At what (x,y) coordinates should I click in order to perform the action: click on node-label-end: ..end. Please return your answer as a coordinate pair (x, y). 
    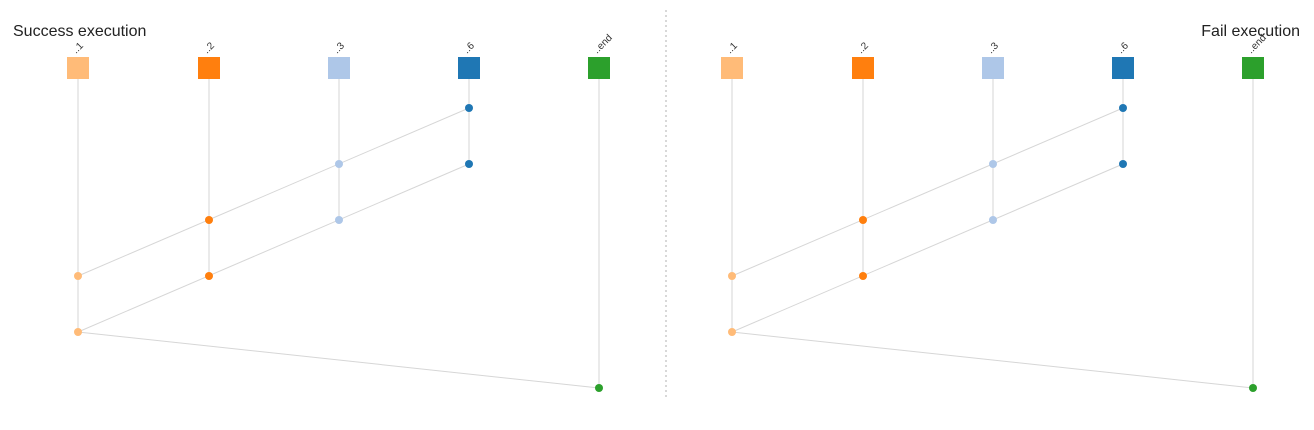
    Looking at the image, I should click on (603, 45).